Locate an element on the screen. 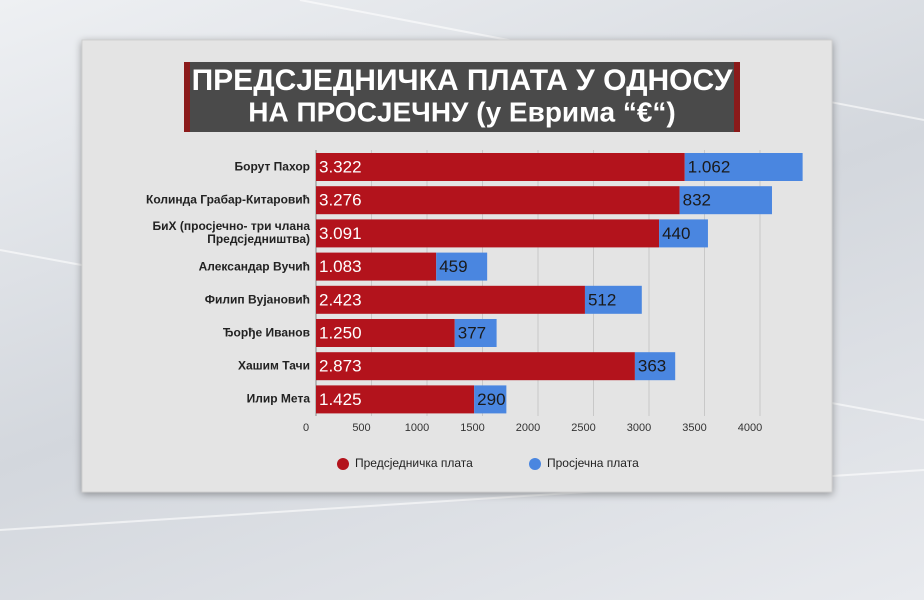 This screenshot has width=924, height=600. y-tick-label: Борут Пахор is located at coordinates (272, 166).